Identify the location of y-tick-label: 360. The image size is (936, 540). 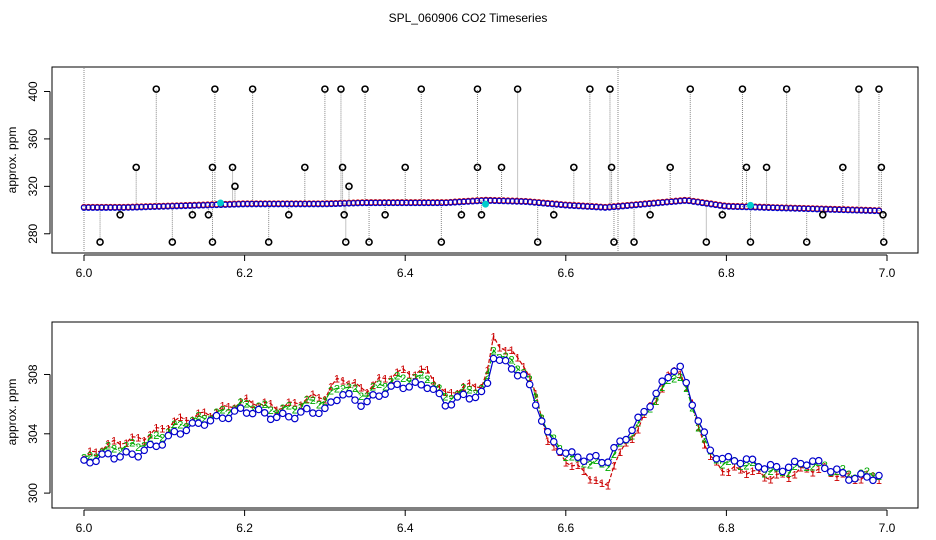
(33, 139).